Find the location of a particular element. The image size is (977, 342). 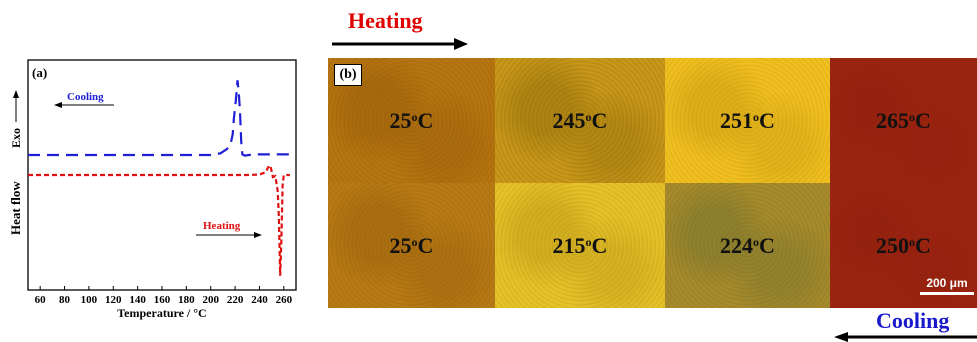

micrograph-tile: 265oC is located at coordinates (903, 120).